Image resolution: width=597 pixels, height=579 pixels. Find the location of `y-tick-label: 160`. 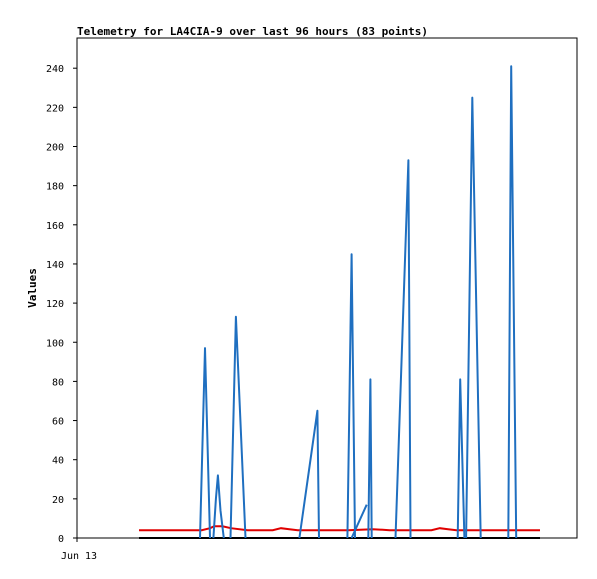

y-tick-label: 160 is located at coordinates (55, 226).